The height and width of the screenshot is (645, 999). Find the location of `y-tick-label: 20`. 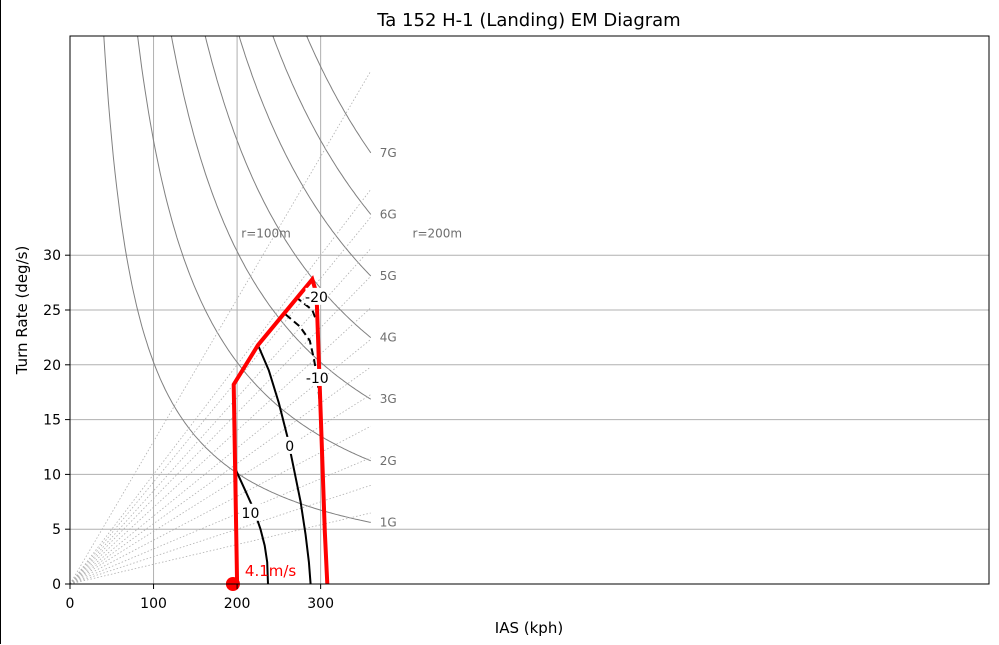

y-tick-label: 20 is located at coordinates (52, 366).